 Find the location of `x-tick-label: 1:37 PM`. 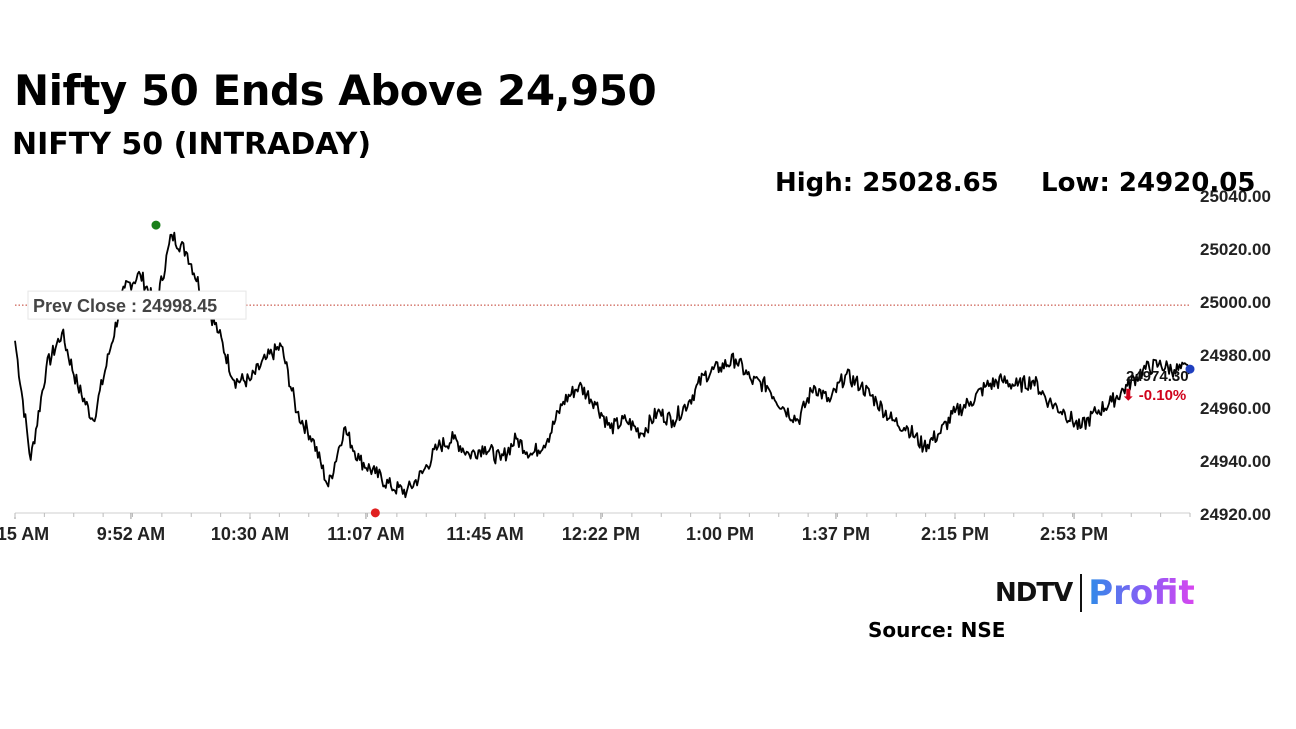

x-tick-label: 1:37 PM is located at coordinates (836, 534).